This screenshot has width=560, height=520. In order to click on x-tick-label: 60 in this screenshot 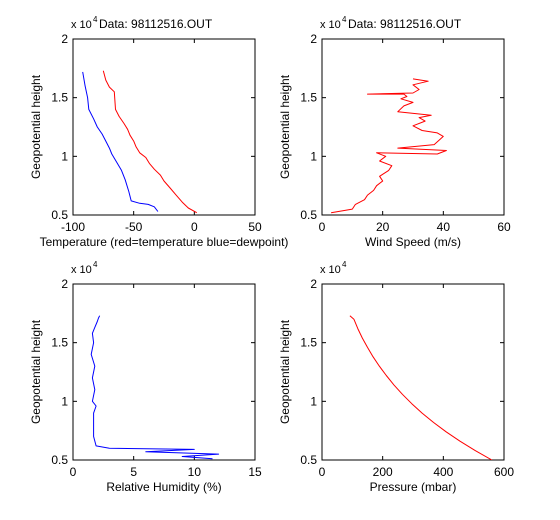, I will do `click(504, 227)`.